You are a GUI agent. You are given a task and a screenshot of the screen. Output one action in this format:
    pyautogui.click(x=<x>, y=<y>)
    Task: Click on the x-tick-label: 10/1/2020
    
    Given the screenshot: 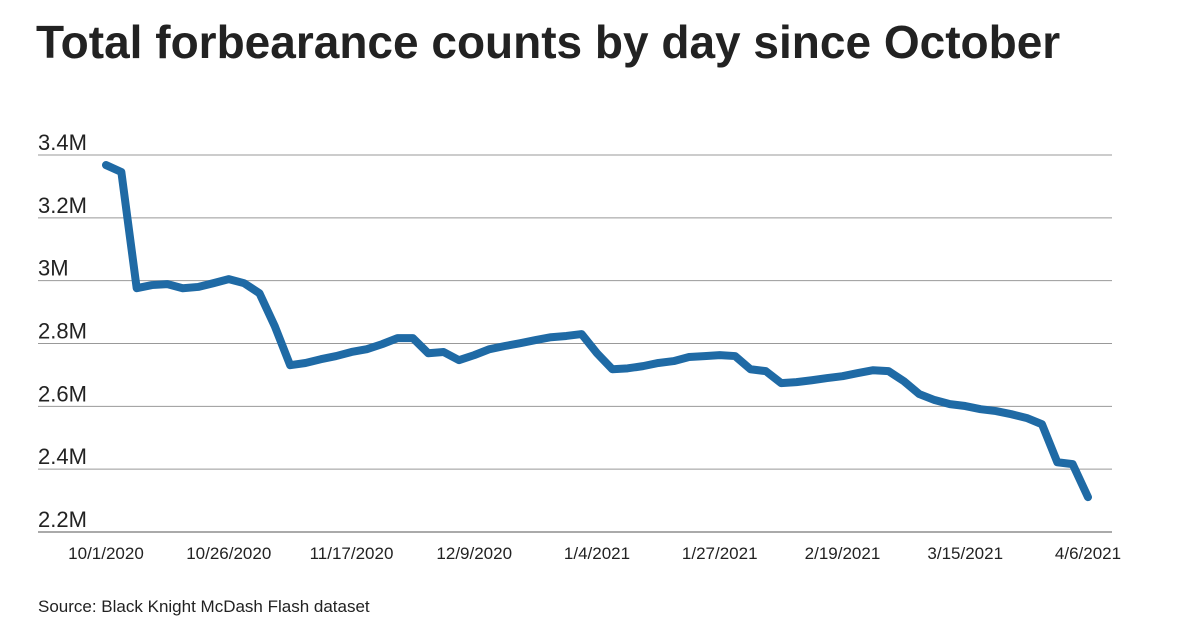 What is the action you would take?
    pyautogui.click(x=106, y=553)
    